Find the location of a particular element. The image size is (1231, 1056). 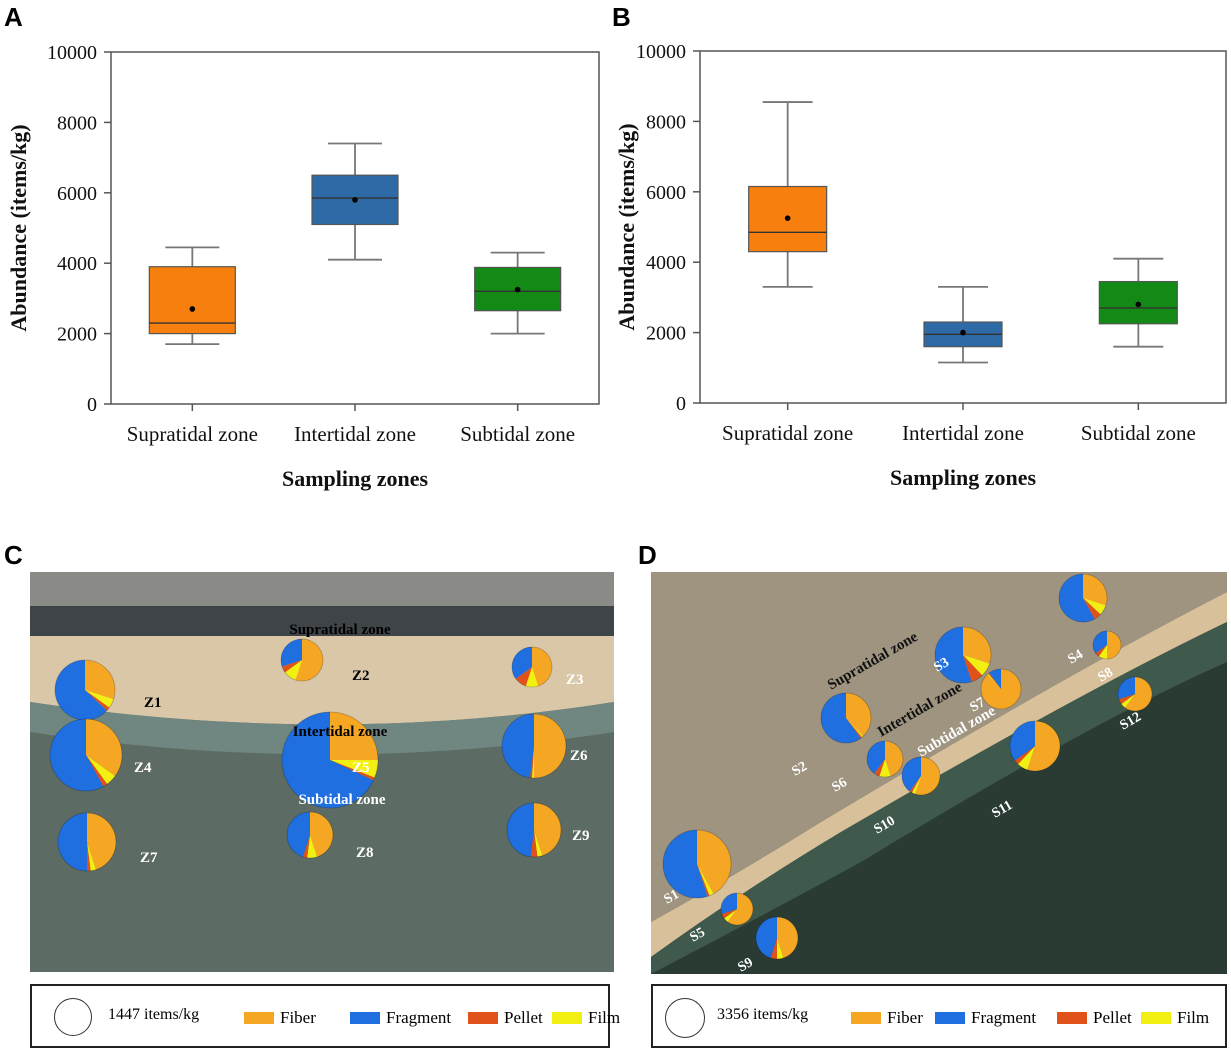

panel-label-b: B is located at coordinates (621, 17).